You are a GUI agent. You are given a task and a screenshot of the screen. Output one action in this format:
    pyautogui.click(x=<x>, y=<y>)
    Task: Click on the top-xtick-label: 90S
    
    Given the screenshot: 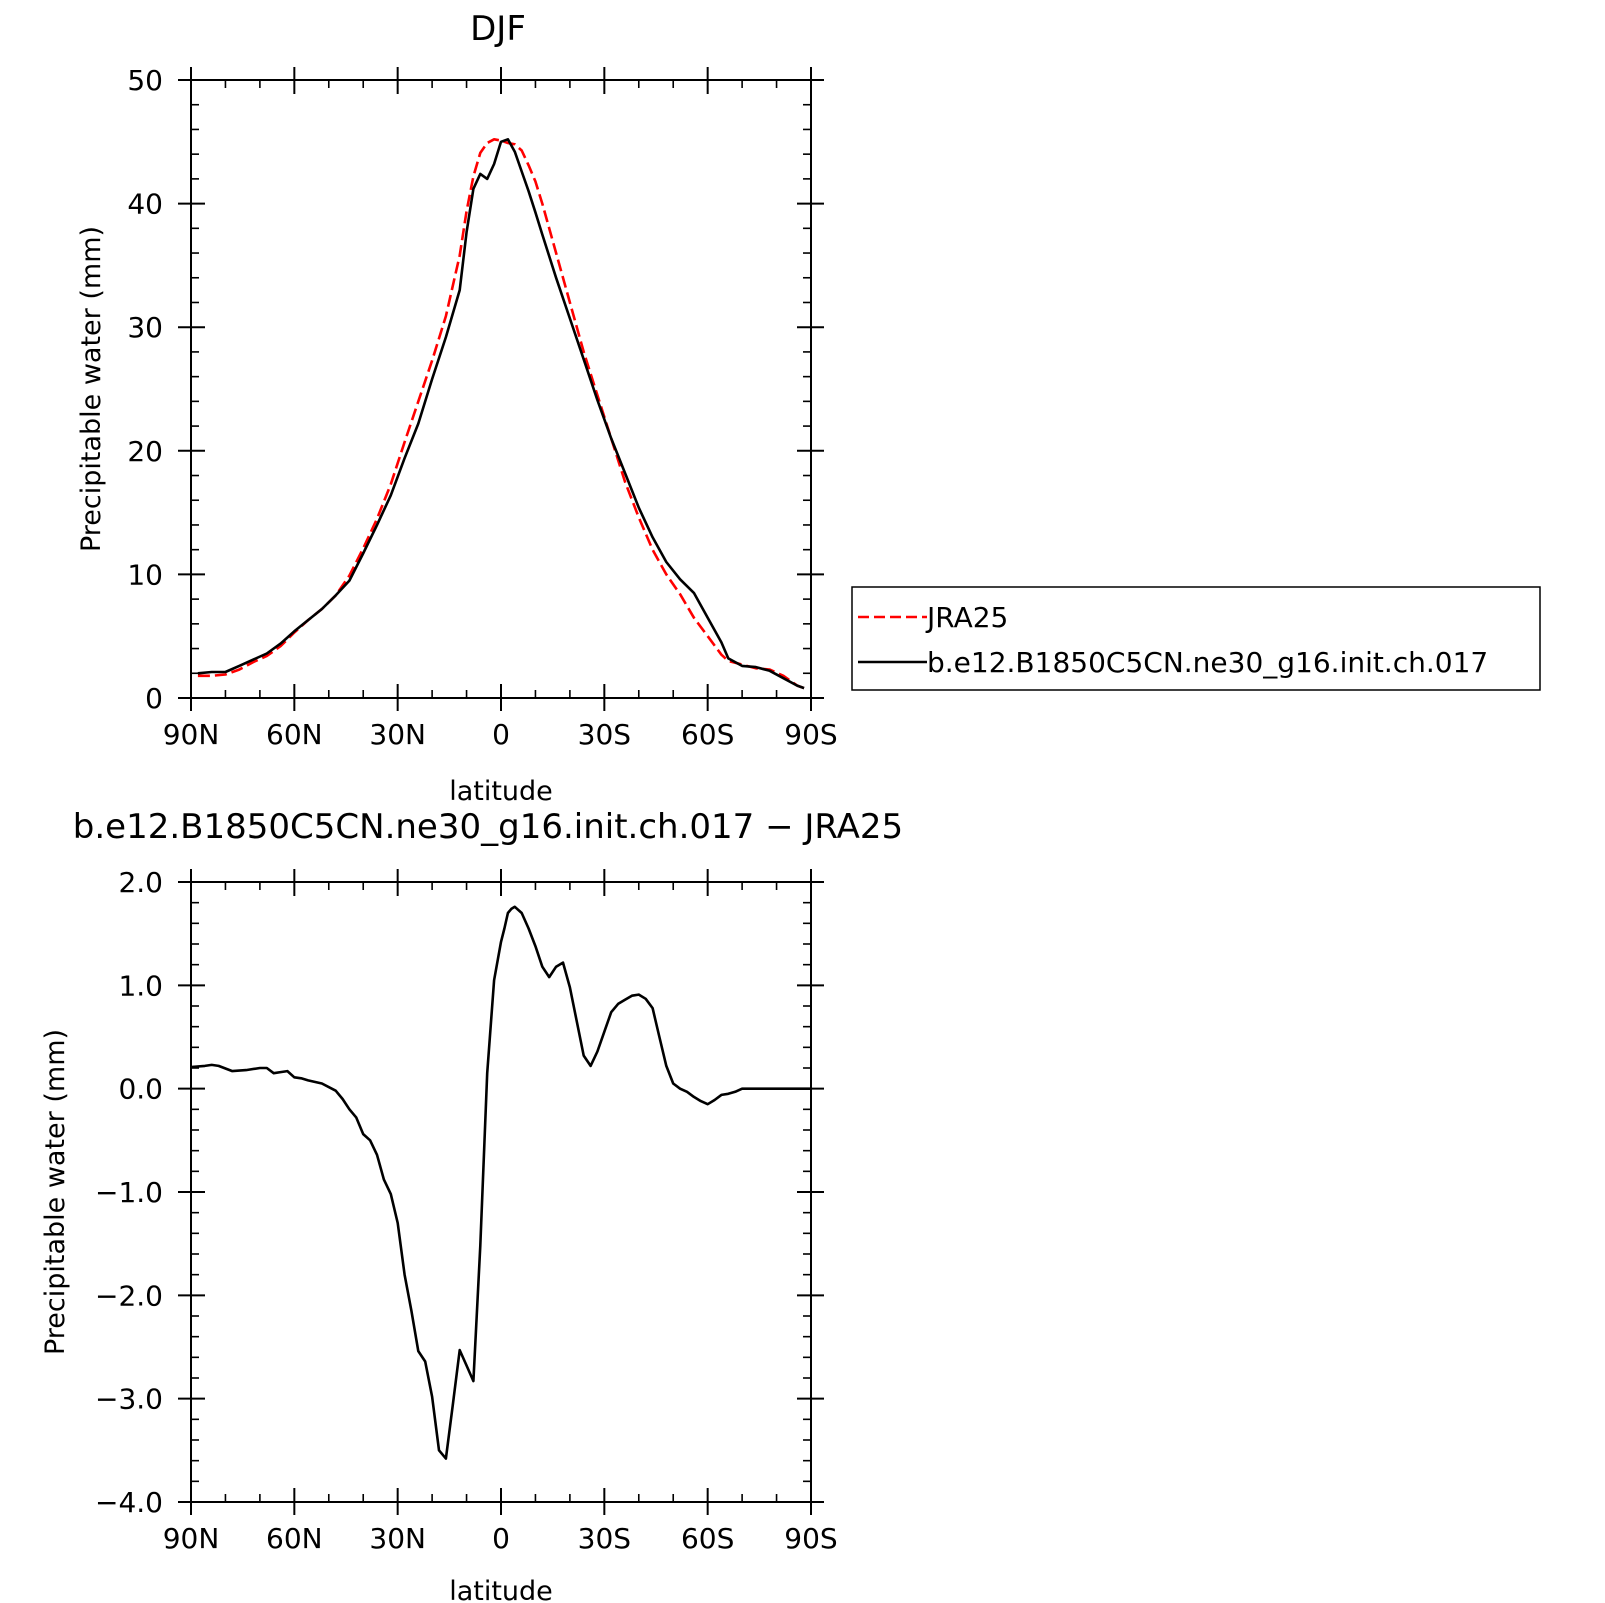 What is the action you would take?
    pyautogui.click(x=810, y=734)
    